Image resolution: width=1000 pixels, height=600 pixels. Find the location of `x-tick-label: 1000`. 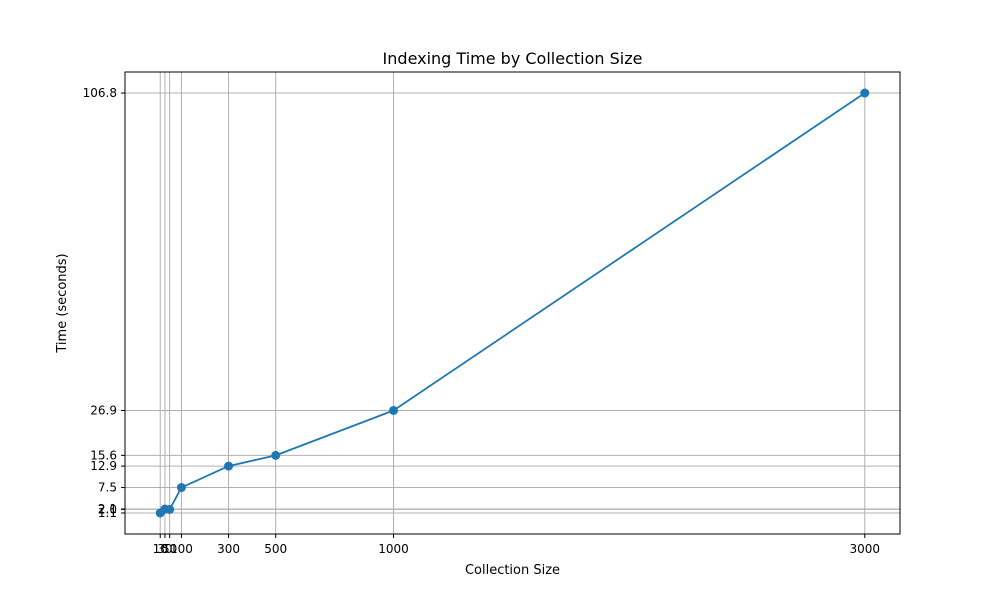

x-tick-label: 1000 is located at coordinates (393, 549).